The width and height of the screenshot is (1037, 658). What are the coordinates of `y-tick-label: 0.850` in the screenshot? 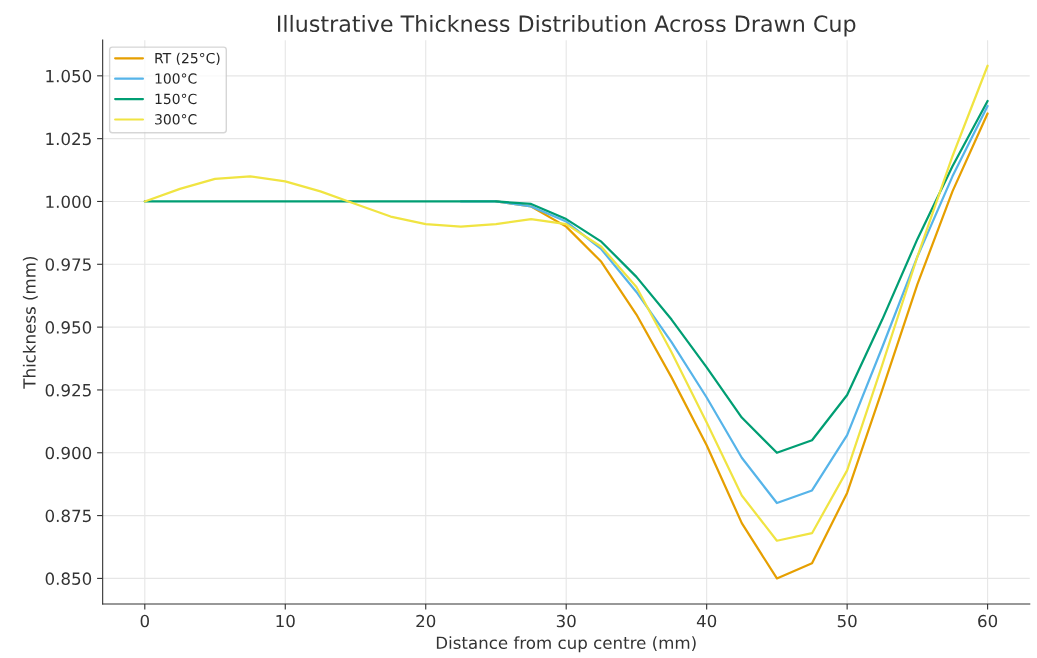 It's located at (68, 578).